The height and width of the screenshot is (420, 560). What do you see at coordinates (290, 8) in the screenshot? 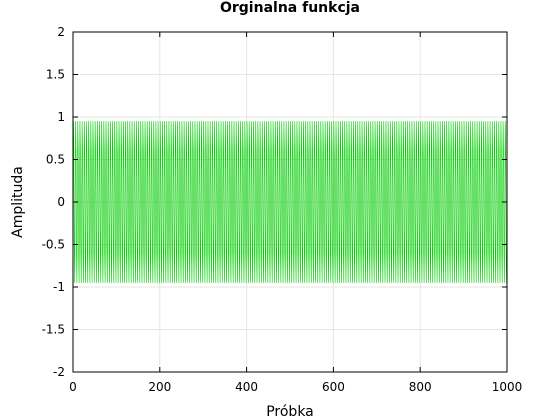
I see `chart-title: Orginalna funkcja` at bounding box center [290, 8].